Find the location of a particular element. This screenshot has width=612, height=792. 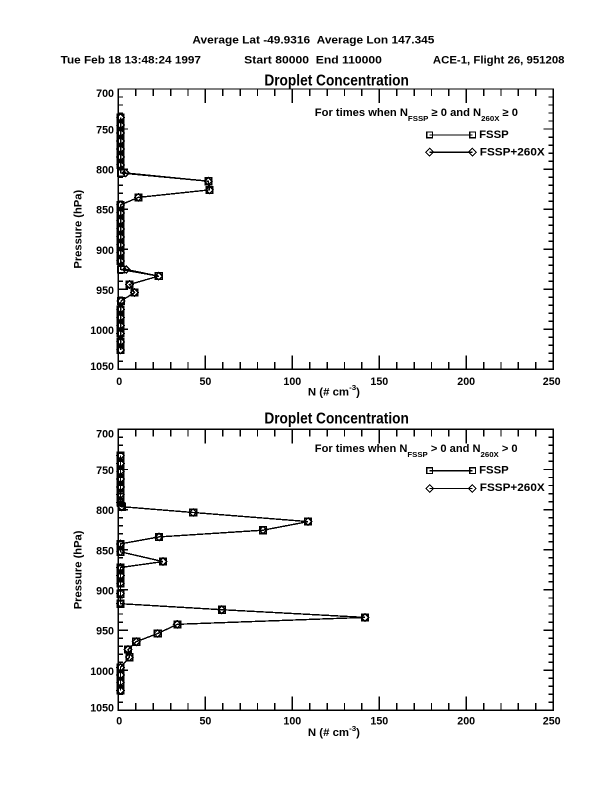

svg-text: Tue Feb 18 13:48:24 1997 is located at coordinates (131, 61).